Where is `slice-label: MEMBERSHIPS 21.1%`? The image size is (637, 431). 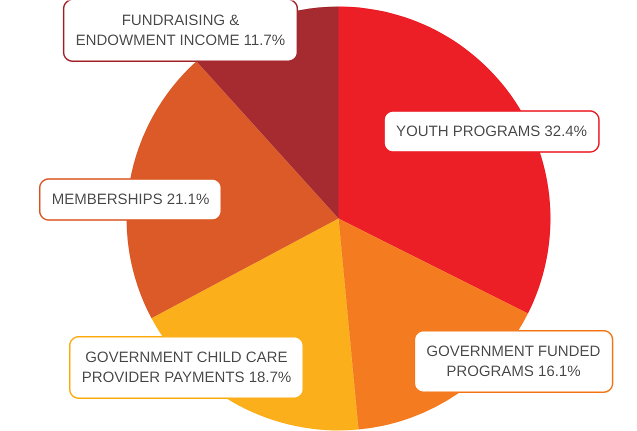 slice-label: MEMBERSHIPS 21.1% is located at coordinates (131, 199).